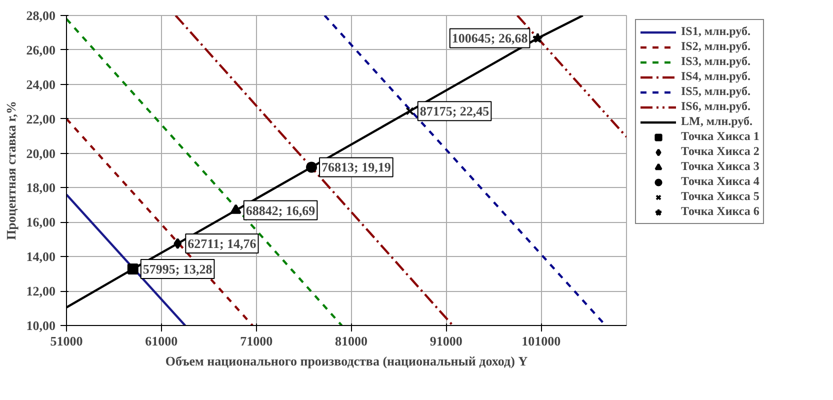 The image size is (833, 400). I want to click on x-axis-title: Объем национального производства (национальный доход) Y, so click(346, 361).